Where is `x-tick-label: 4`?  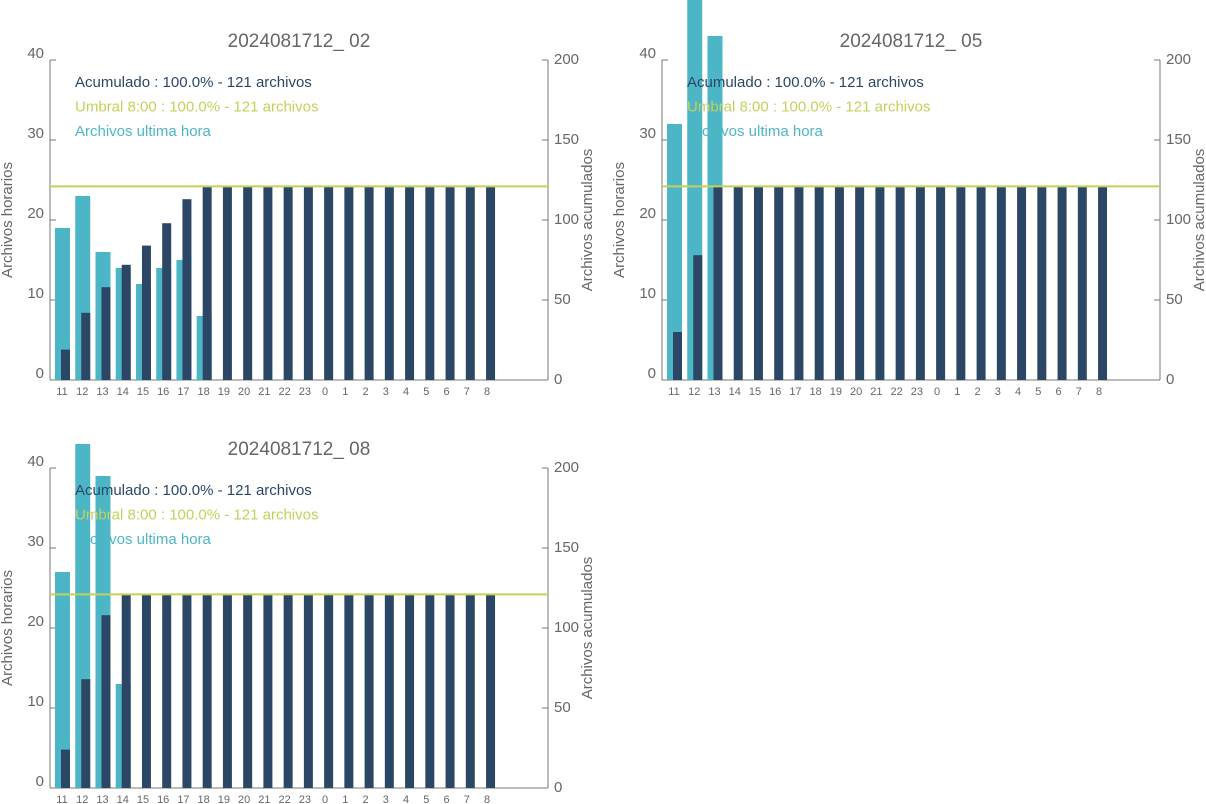 x-tick-label: 4 is located at coordinates (406, 799).